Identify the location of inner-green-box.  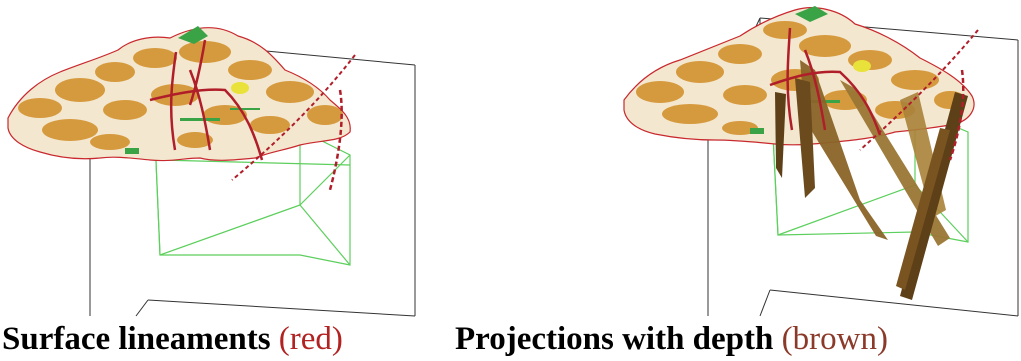
(252, 197).